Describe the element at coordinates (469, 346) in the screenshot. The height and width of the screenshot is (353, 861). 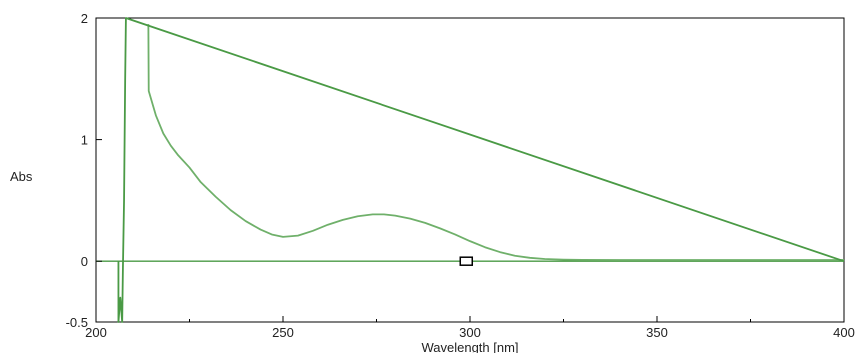
I see `x-axis-label: Wavelength [nm]` at that location.